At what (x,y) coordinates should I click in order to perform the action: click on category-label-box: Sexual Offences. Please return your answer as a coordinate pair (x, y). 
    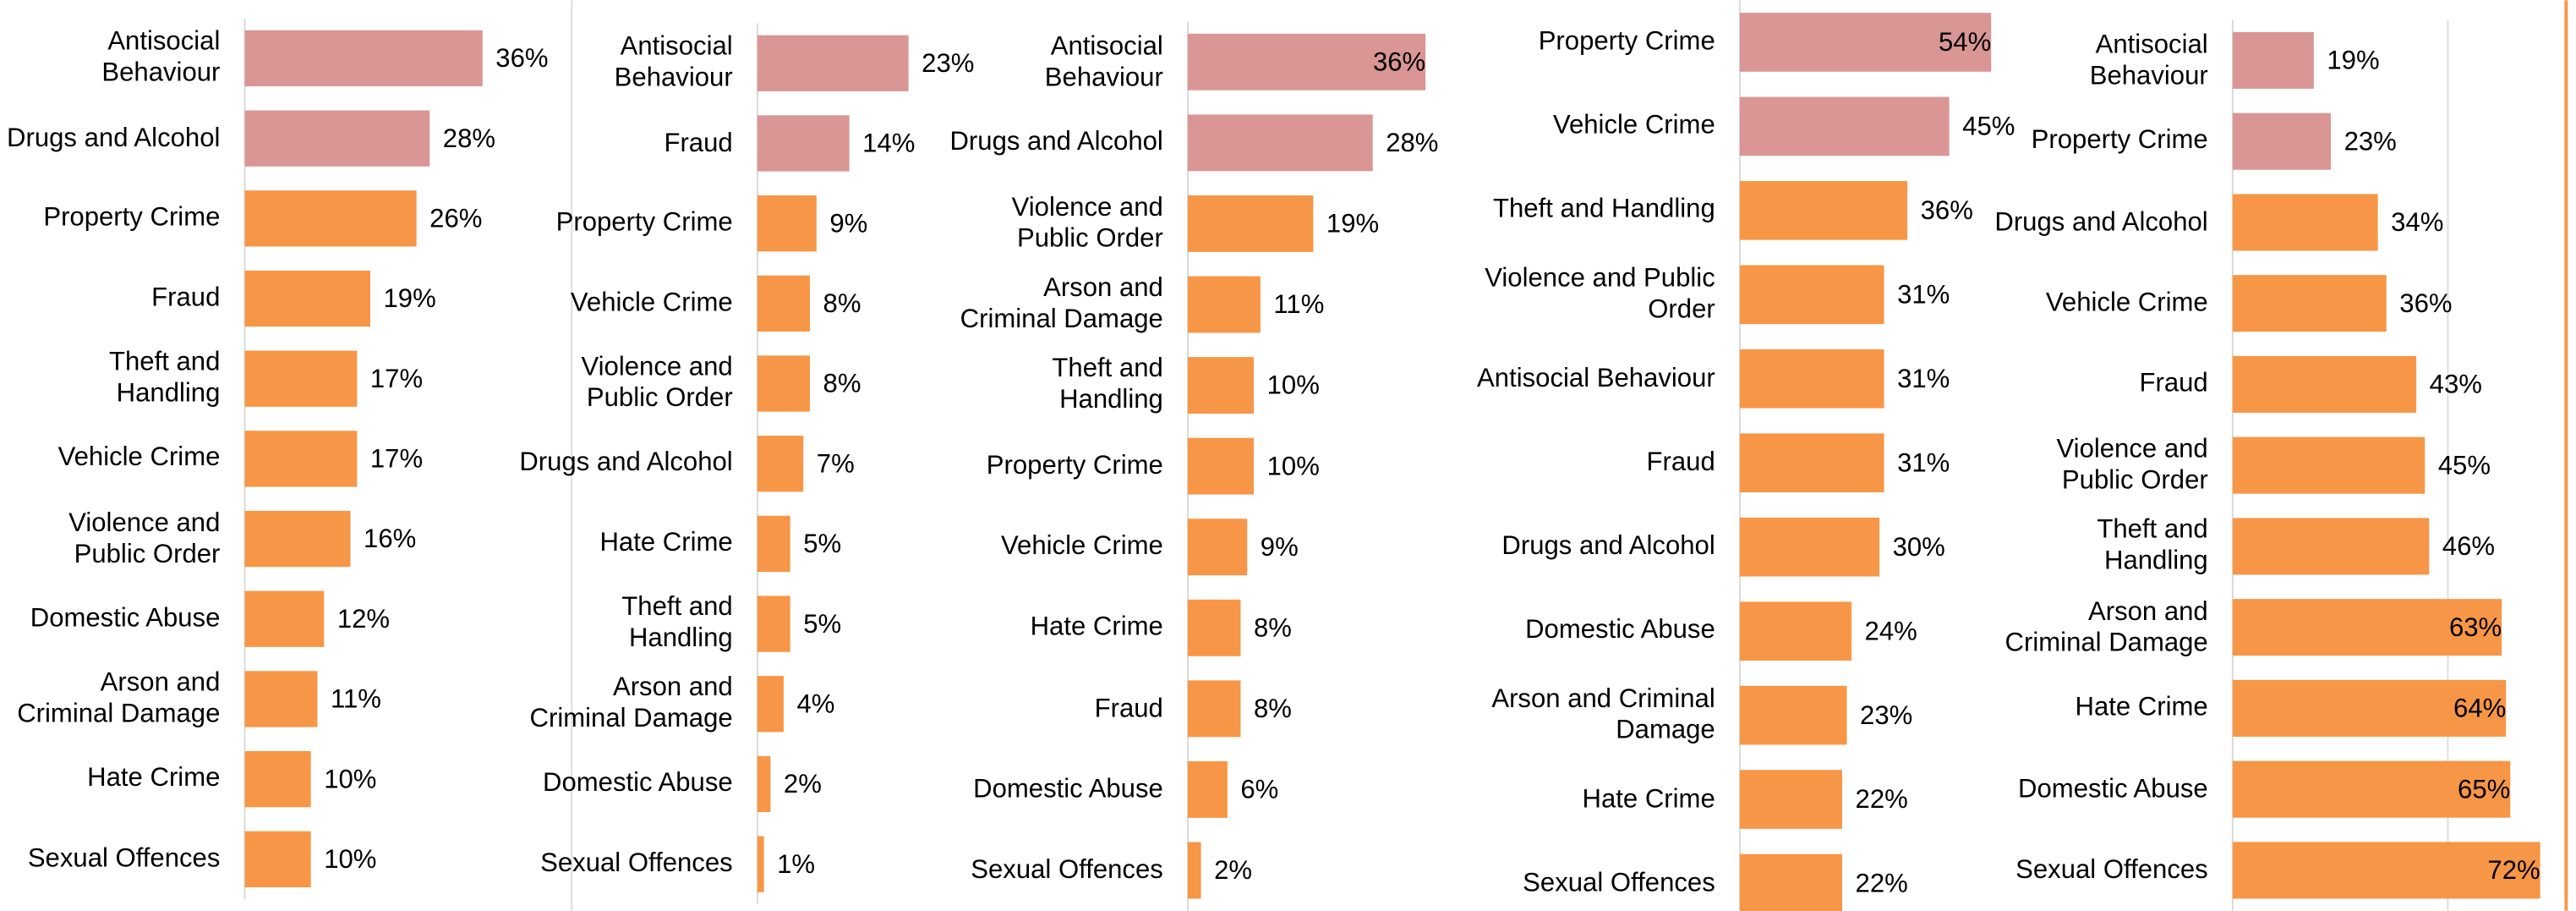
    Looking at the image, I should click on (636, 864).